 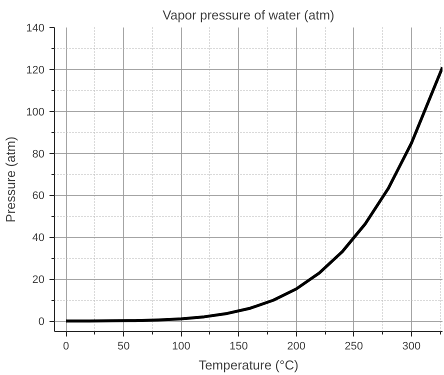 I want to click on x-tick-label: 0, so click(x=66, y=346).